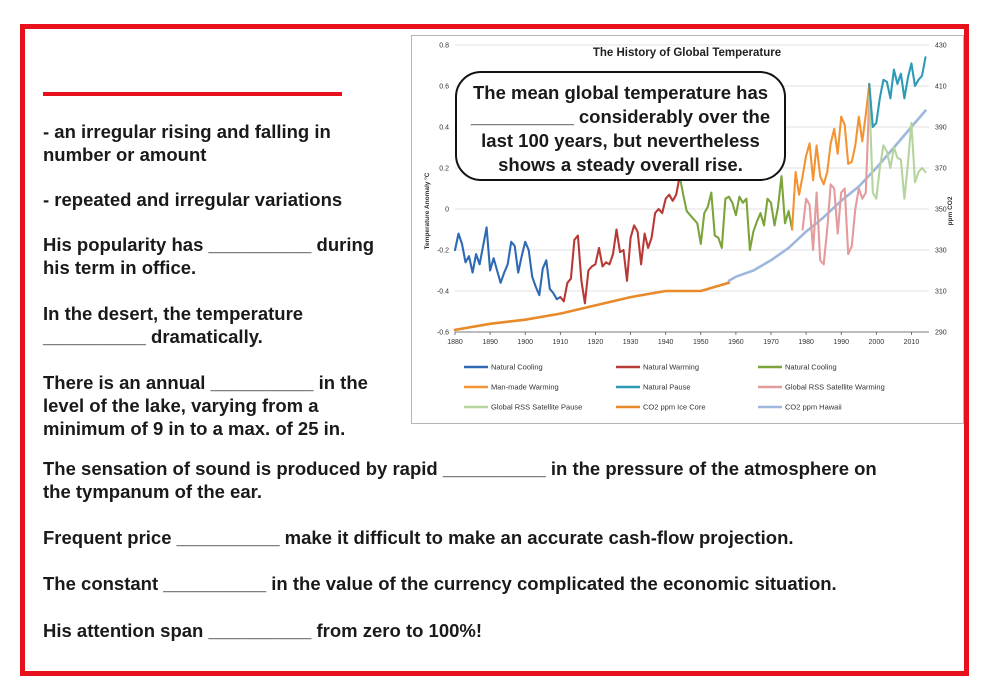 The image size is (994, 697). What do you see at coordinates (950, 210) in the screenshot?
I see `y2-axis-label: ppm CO2` at bounding box center [950, 210].